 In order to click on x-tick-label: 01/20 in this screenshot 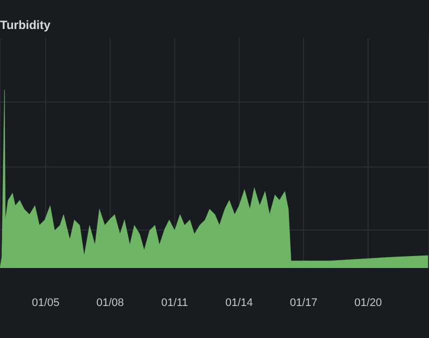, I will do `click(368, 302)`.